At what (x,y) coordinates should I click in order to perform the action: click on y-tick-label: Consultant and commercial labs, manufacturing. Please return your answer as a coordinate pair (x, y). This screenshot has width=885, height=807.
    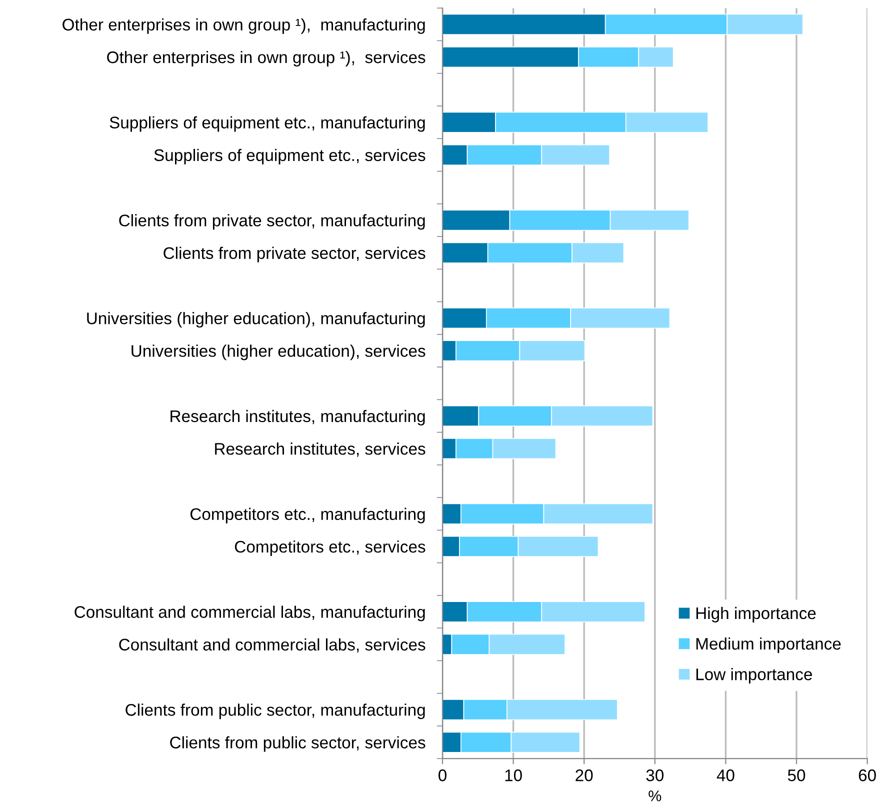
    Looking at the image, I should click on (249, 614).